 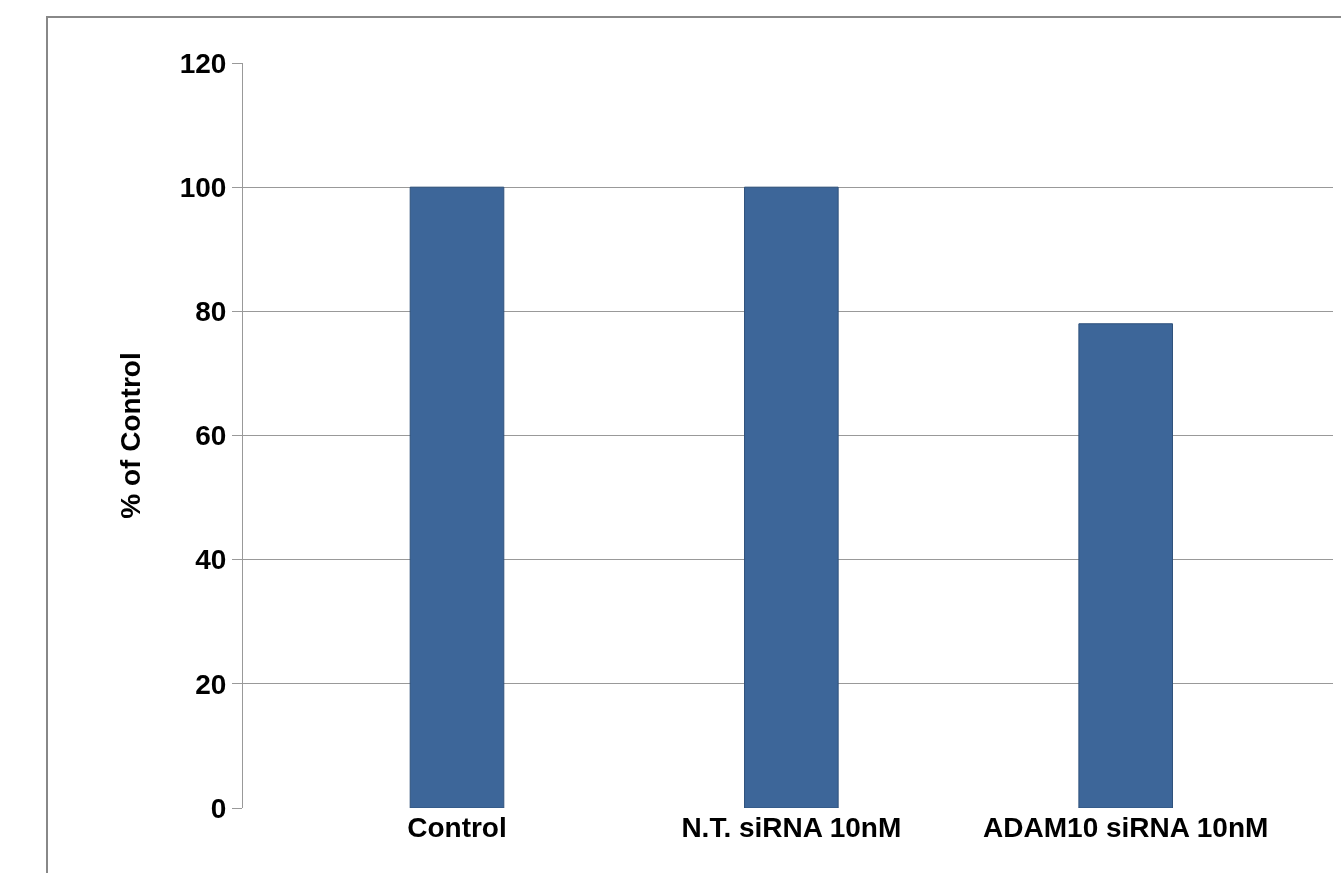 I want to click on y-tick-label: 40, so click(x=211, y=560).